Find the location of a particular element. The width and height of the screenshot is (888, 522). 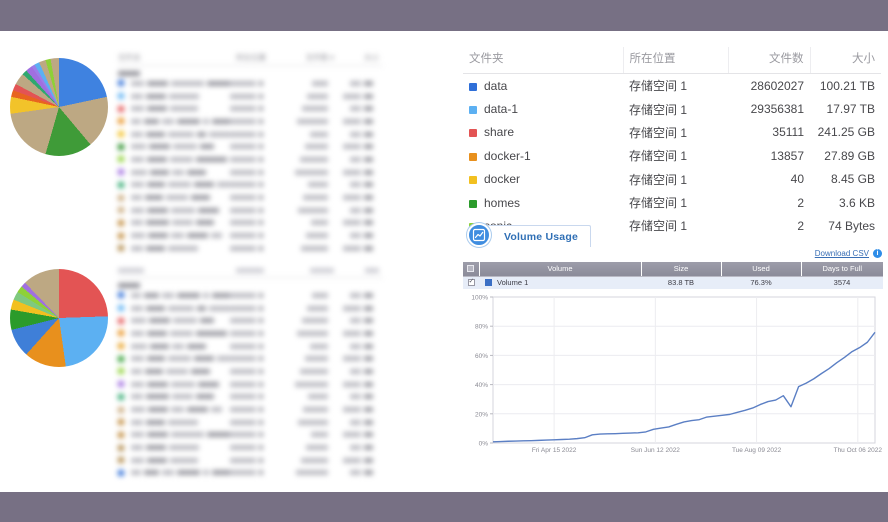

column-header-location: 所在位置 is located at coordinates (675, 60).